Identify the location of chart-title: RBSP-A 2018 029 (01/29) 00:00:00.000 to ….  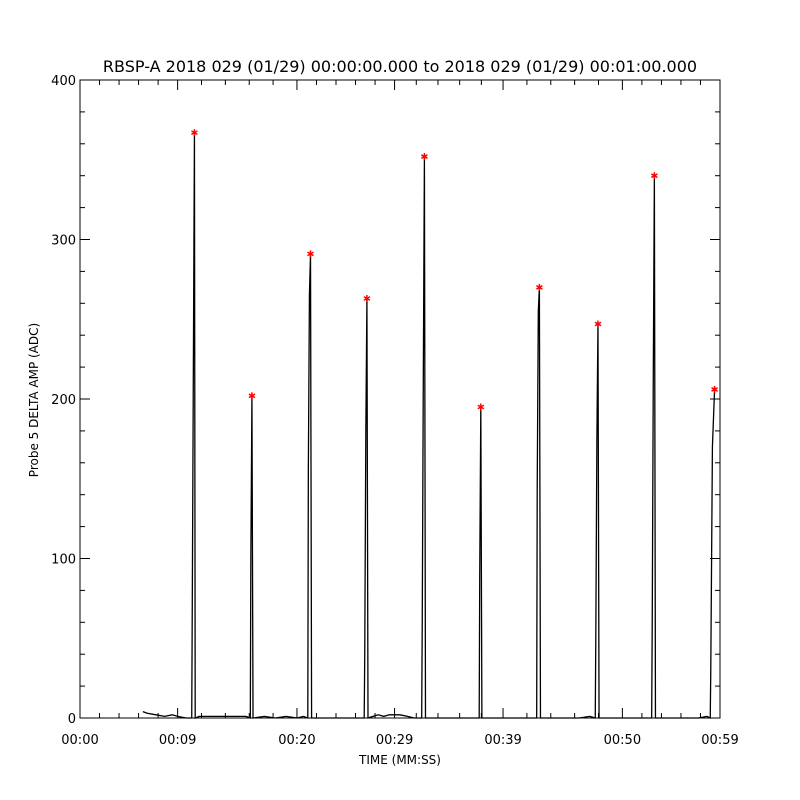
(400, 66).